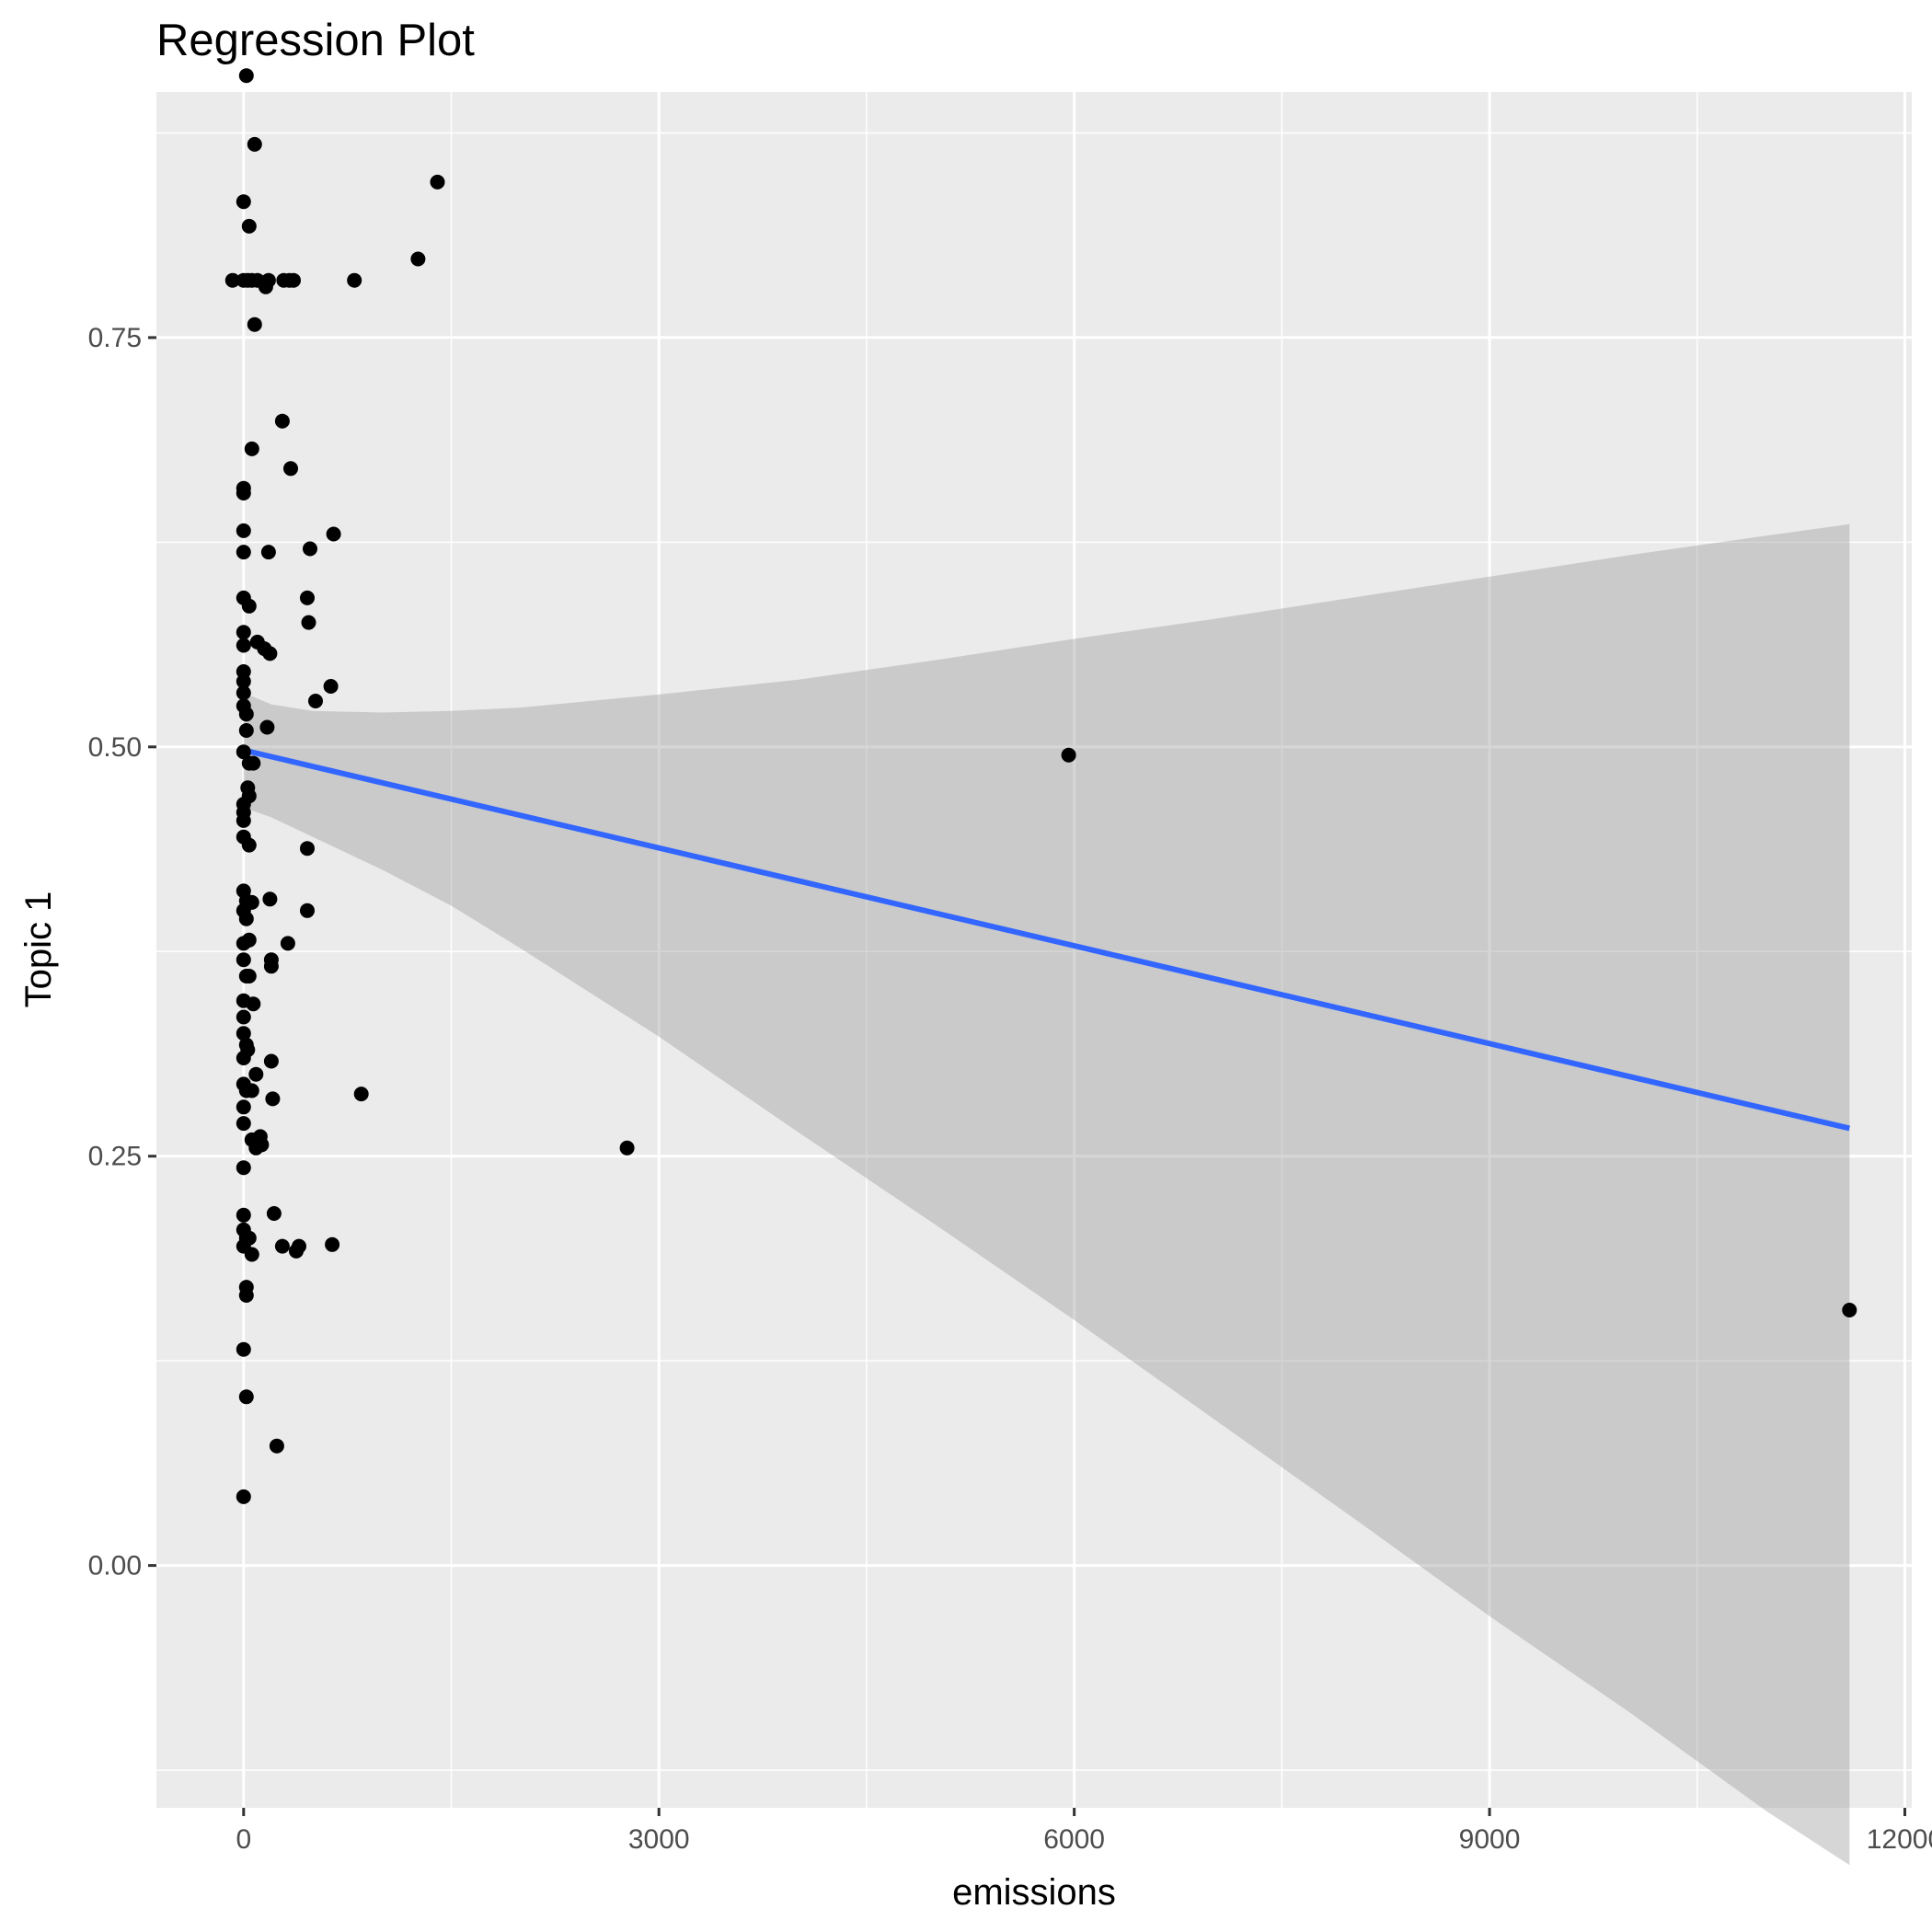 The height and width of the screenshot is (1932, 1932). What do you see at coordinates (115, 747) in the screenshot?
I see `y-tick-label: 0.50` at bounding box center [115, 747].